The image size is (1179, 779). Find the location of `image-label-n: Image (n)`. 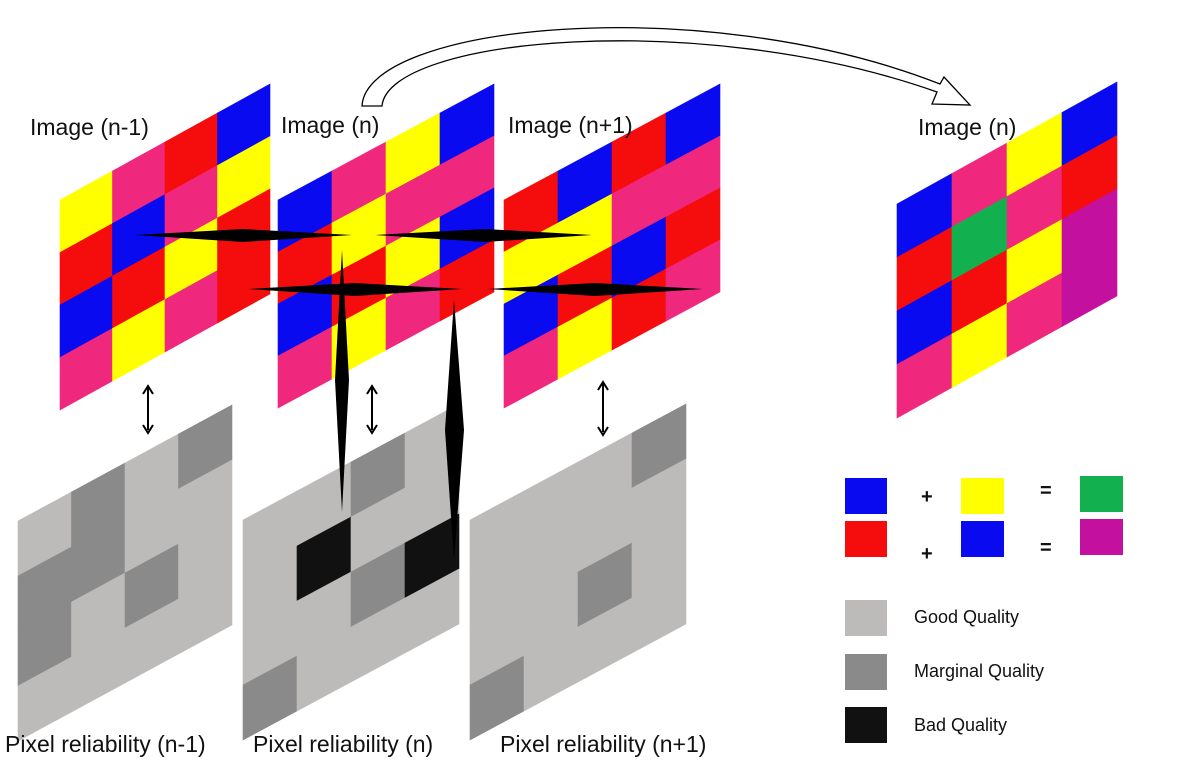

image-label-n: Image (n) is located at coordinates (330, 125).